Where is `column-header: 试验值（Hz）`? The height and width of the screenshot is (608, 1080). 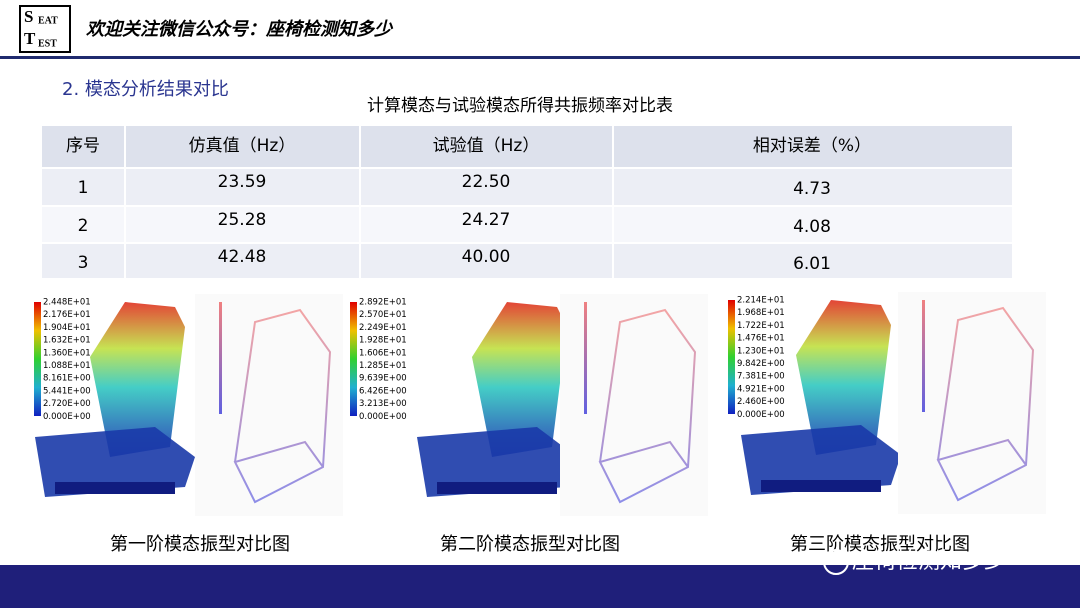
column-header: 试验值（Hz） is located at coordinates (486, 146).